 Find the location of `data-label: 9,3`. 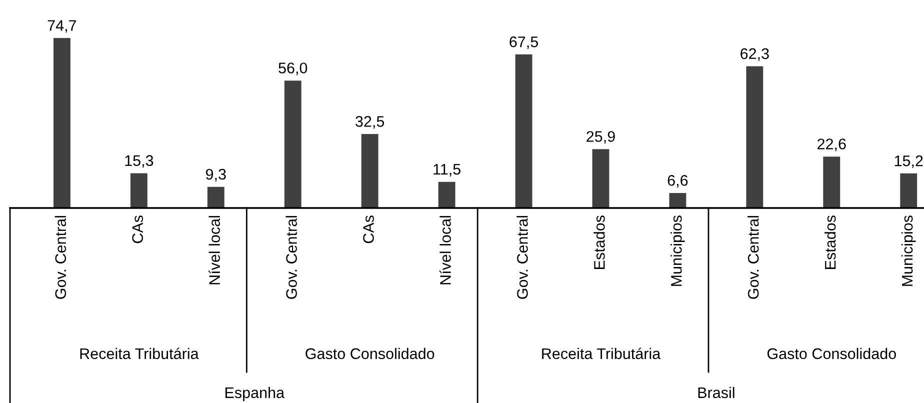

data-label: 9,3 is located at coordinates (216, 175).